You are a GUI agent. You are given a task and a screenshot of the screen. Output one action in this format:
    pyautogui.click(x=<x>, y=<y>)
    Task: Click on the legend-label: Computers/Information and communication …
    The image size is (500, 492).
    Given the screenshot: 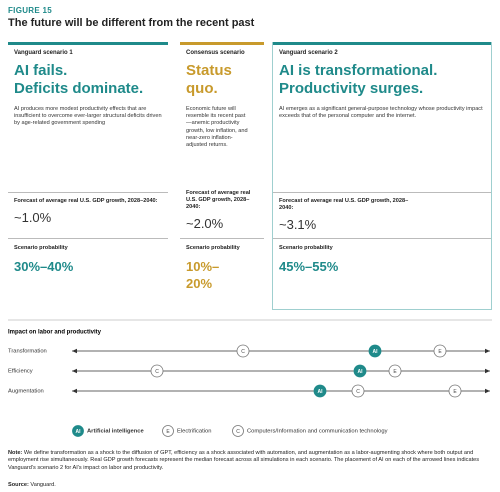 What is the action you would take?
    pyautogui.click(x=317, y=432)
    